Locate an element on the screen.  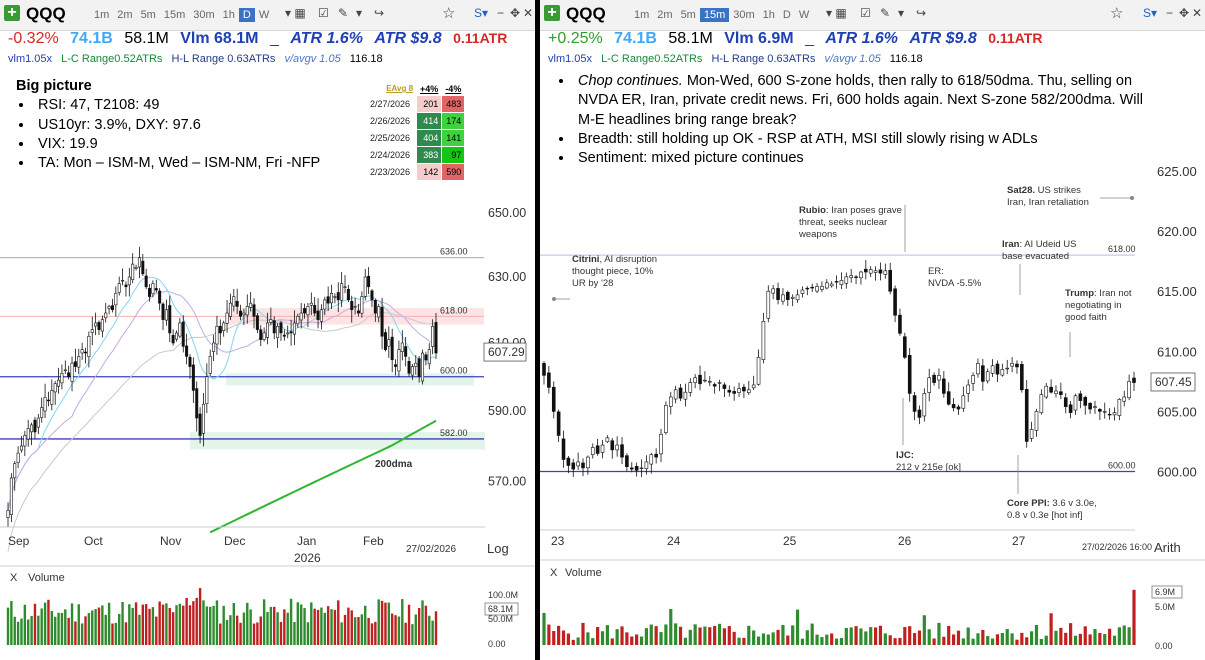
timeframe-option-active: D is located at coordinates (246, 15).